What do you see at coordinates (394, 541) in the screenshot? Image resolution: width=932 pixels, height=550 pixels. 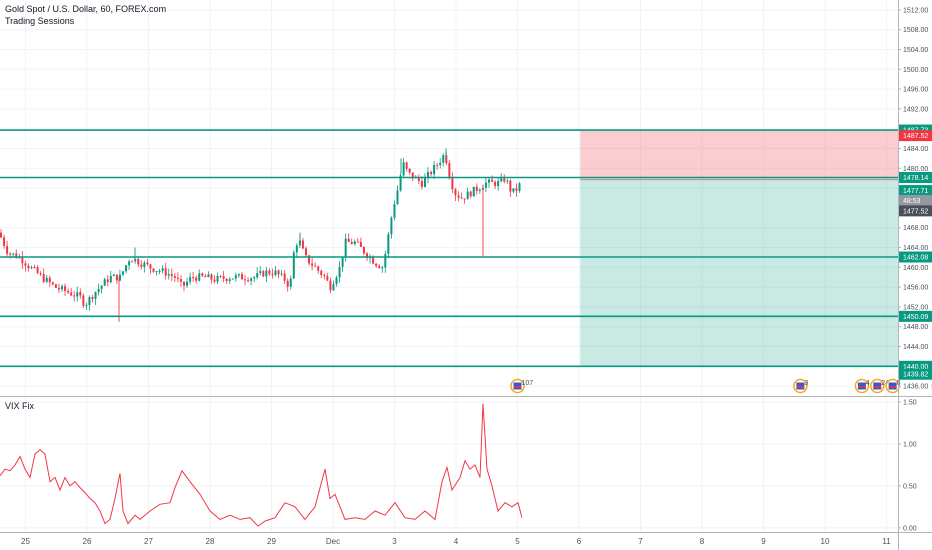 I see `time-tick-label: 3` at bounding box center [394, 541].